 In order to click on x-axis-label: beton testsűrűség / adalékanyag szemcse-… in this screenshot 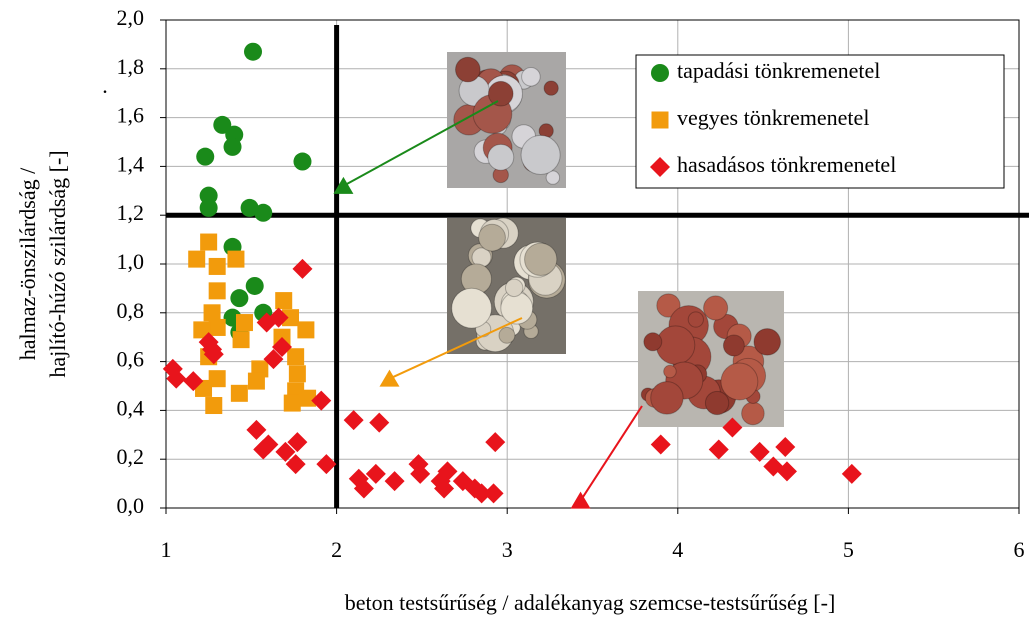, I will do `click(590, 602)`.